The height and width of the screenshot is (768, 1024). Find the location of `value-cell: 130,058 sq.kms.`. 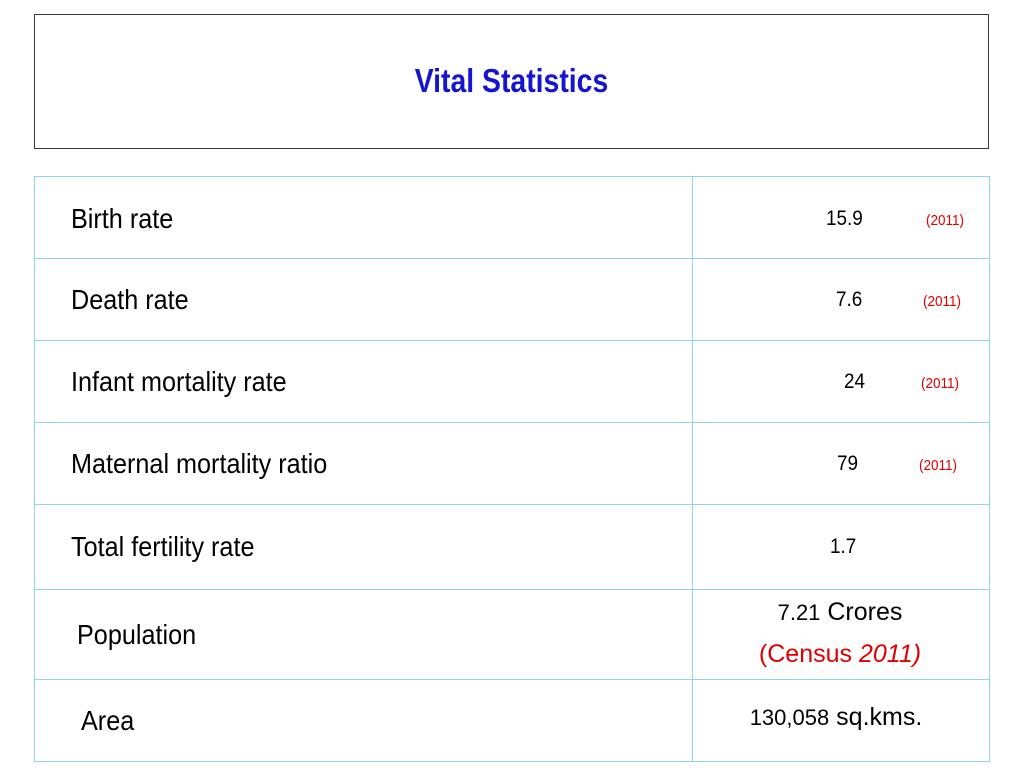

value-cell: 130,058 sq.kms. is located at coordinates (841, 720).